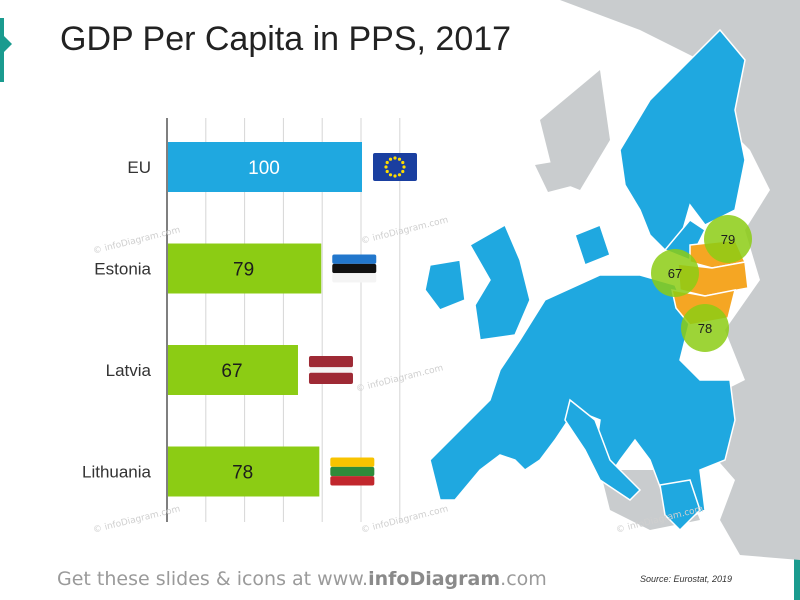 This screenshot has height=600, width=800. I want to click on footer-suffix: .com, so click(523, 579).